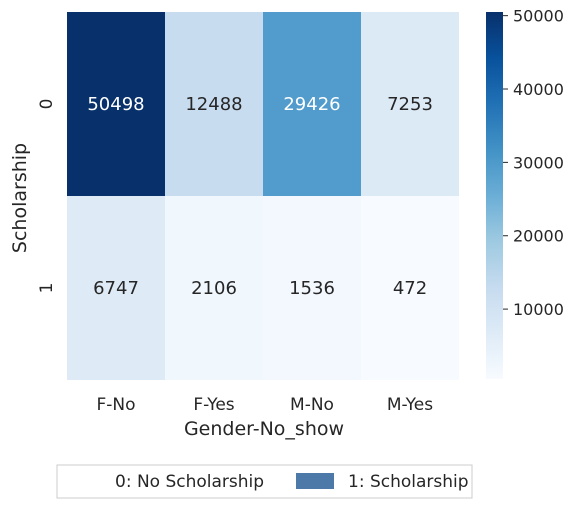 Image resolution: width=580 pixels, height=508 pixels. I want to click on x-axis-tick-labels: F-No F-Yes M-No M-Yes, so click(264, 405).